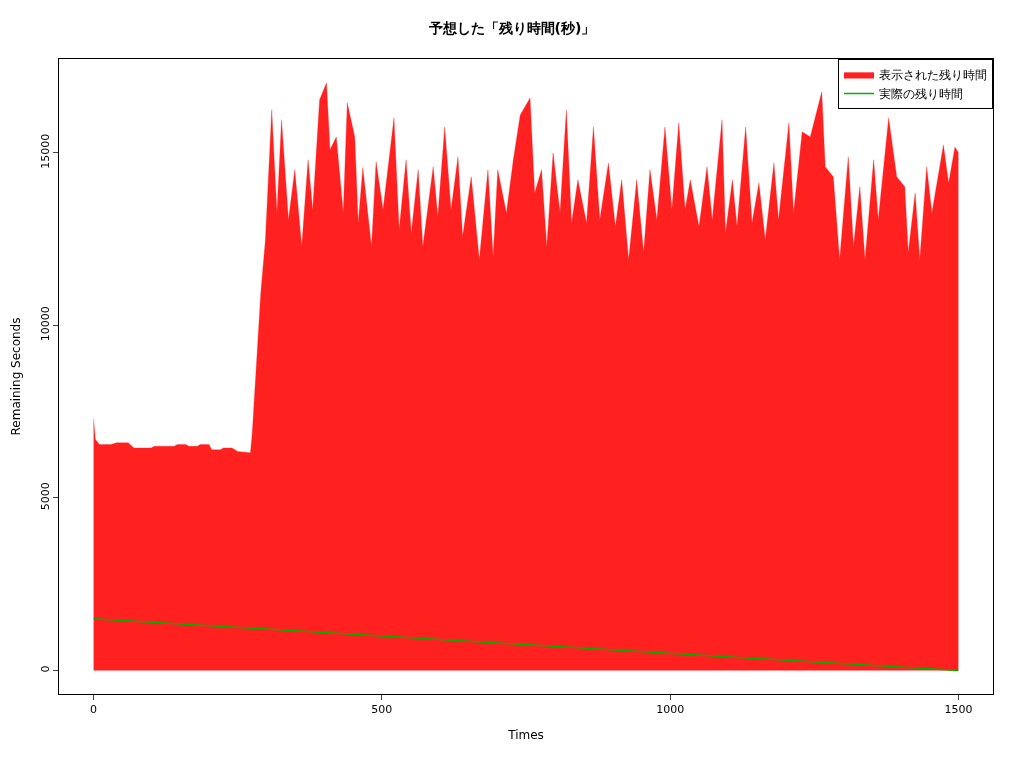  What do you see at coordinates (511, 27) in the screenshot?
I see `chart-title: 予想した「残り時間(秒)」` at bounding box center [511, 27].